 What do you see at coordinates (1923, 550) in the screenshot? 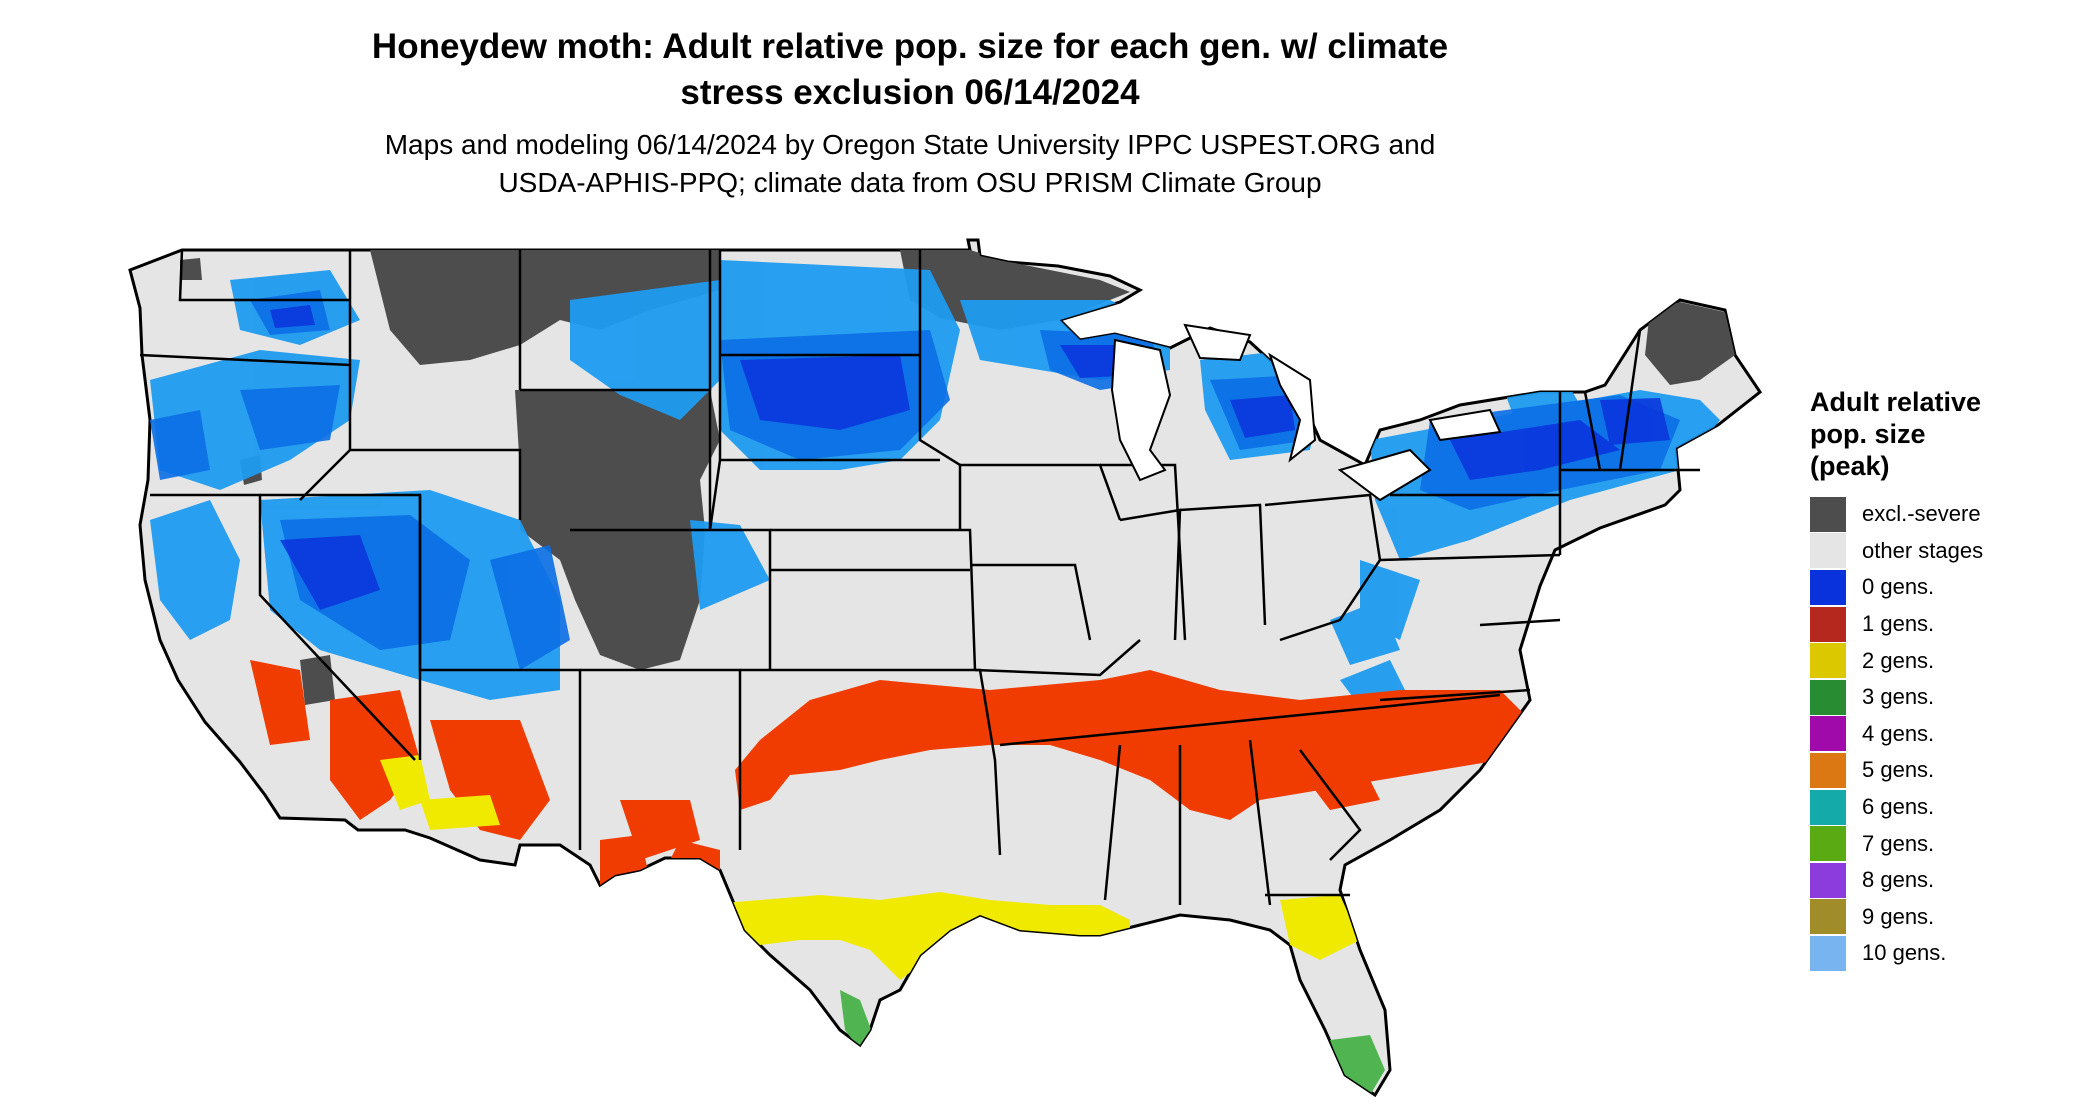
I see `legend-label: other stages` at bounding box center [1923, 550].